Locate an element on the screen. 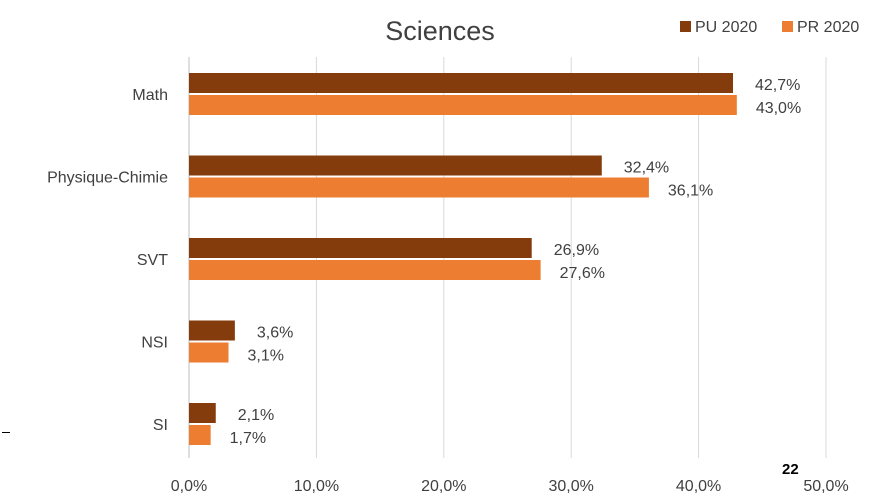 The height and width of the screenshot is (503, 879). category-label: Math is located at coordinates (150, 95).